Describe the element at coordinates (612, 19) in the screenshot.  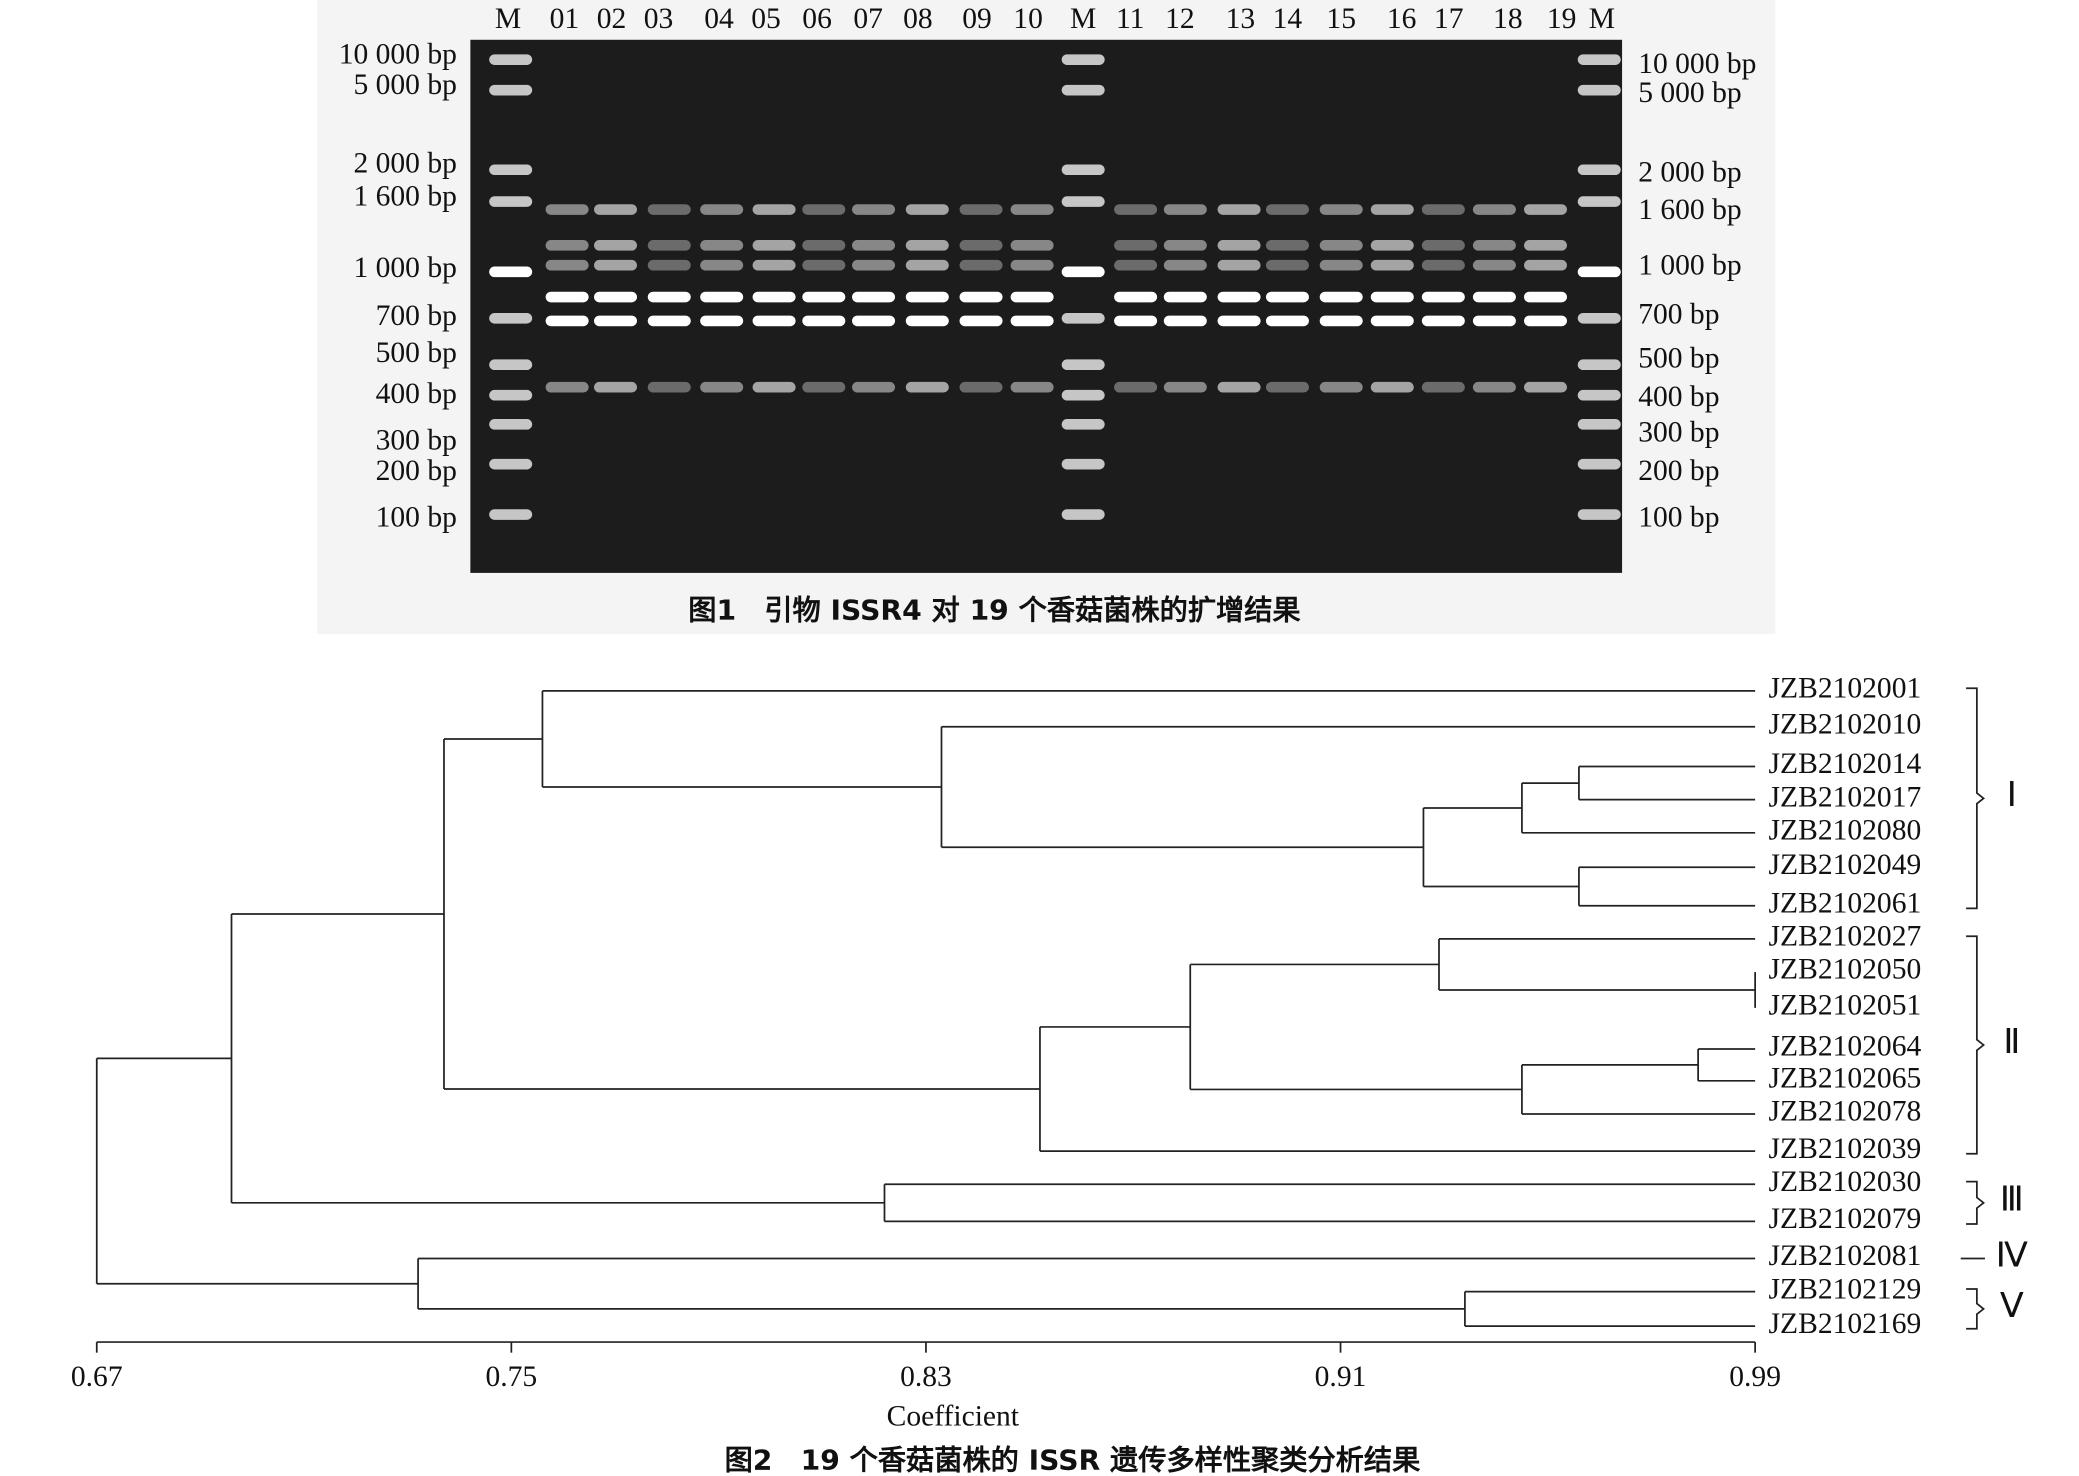
I see `lane-label: 02` at that location.